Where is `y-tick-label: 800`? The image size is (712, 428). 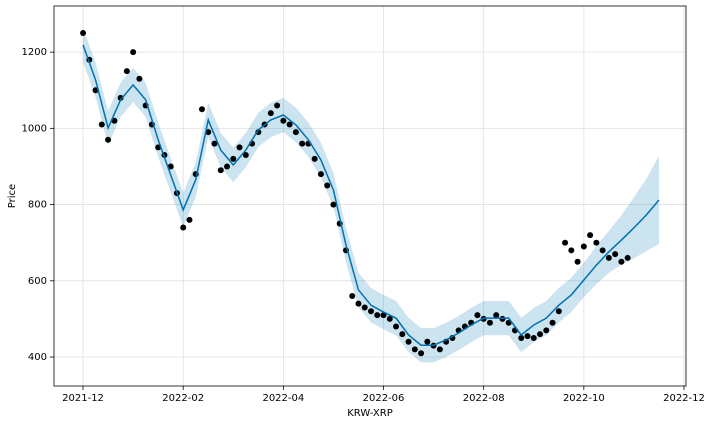
y-tick-label: 800 is located at coordinates (37, 205).